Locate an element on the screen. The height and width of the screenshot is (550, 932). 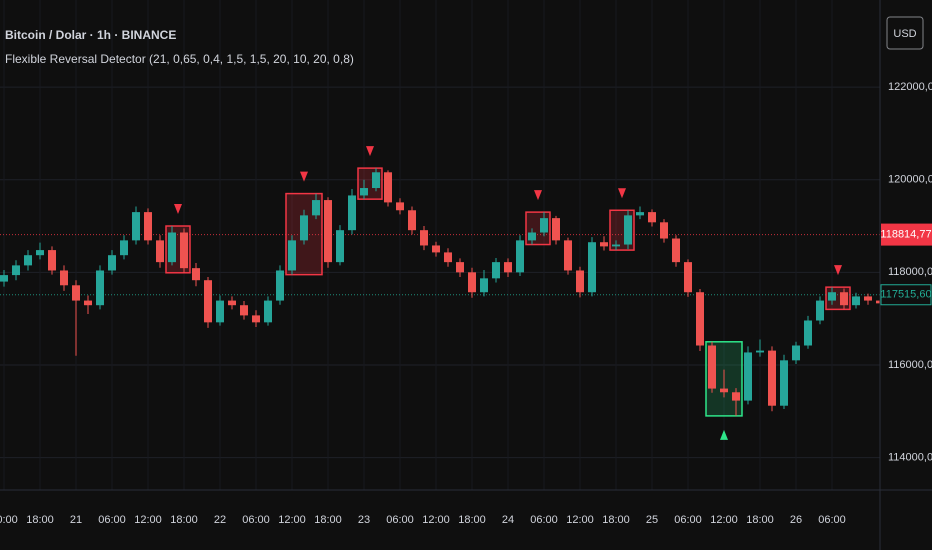
y-tick-label: 120000,00 is located at coordinates (910, 180).